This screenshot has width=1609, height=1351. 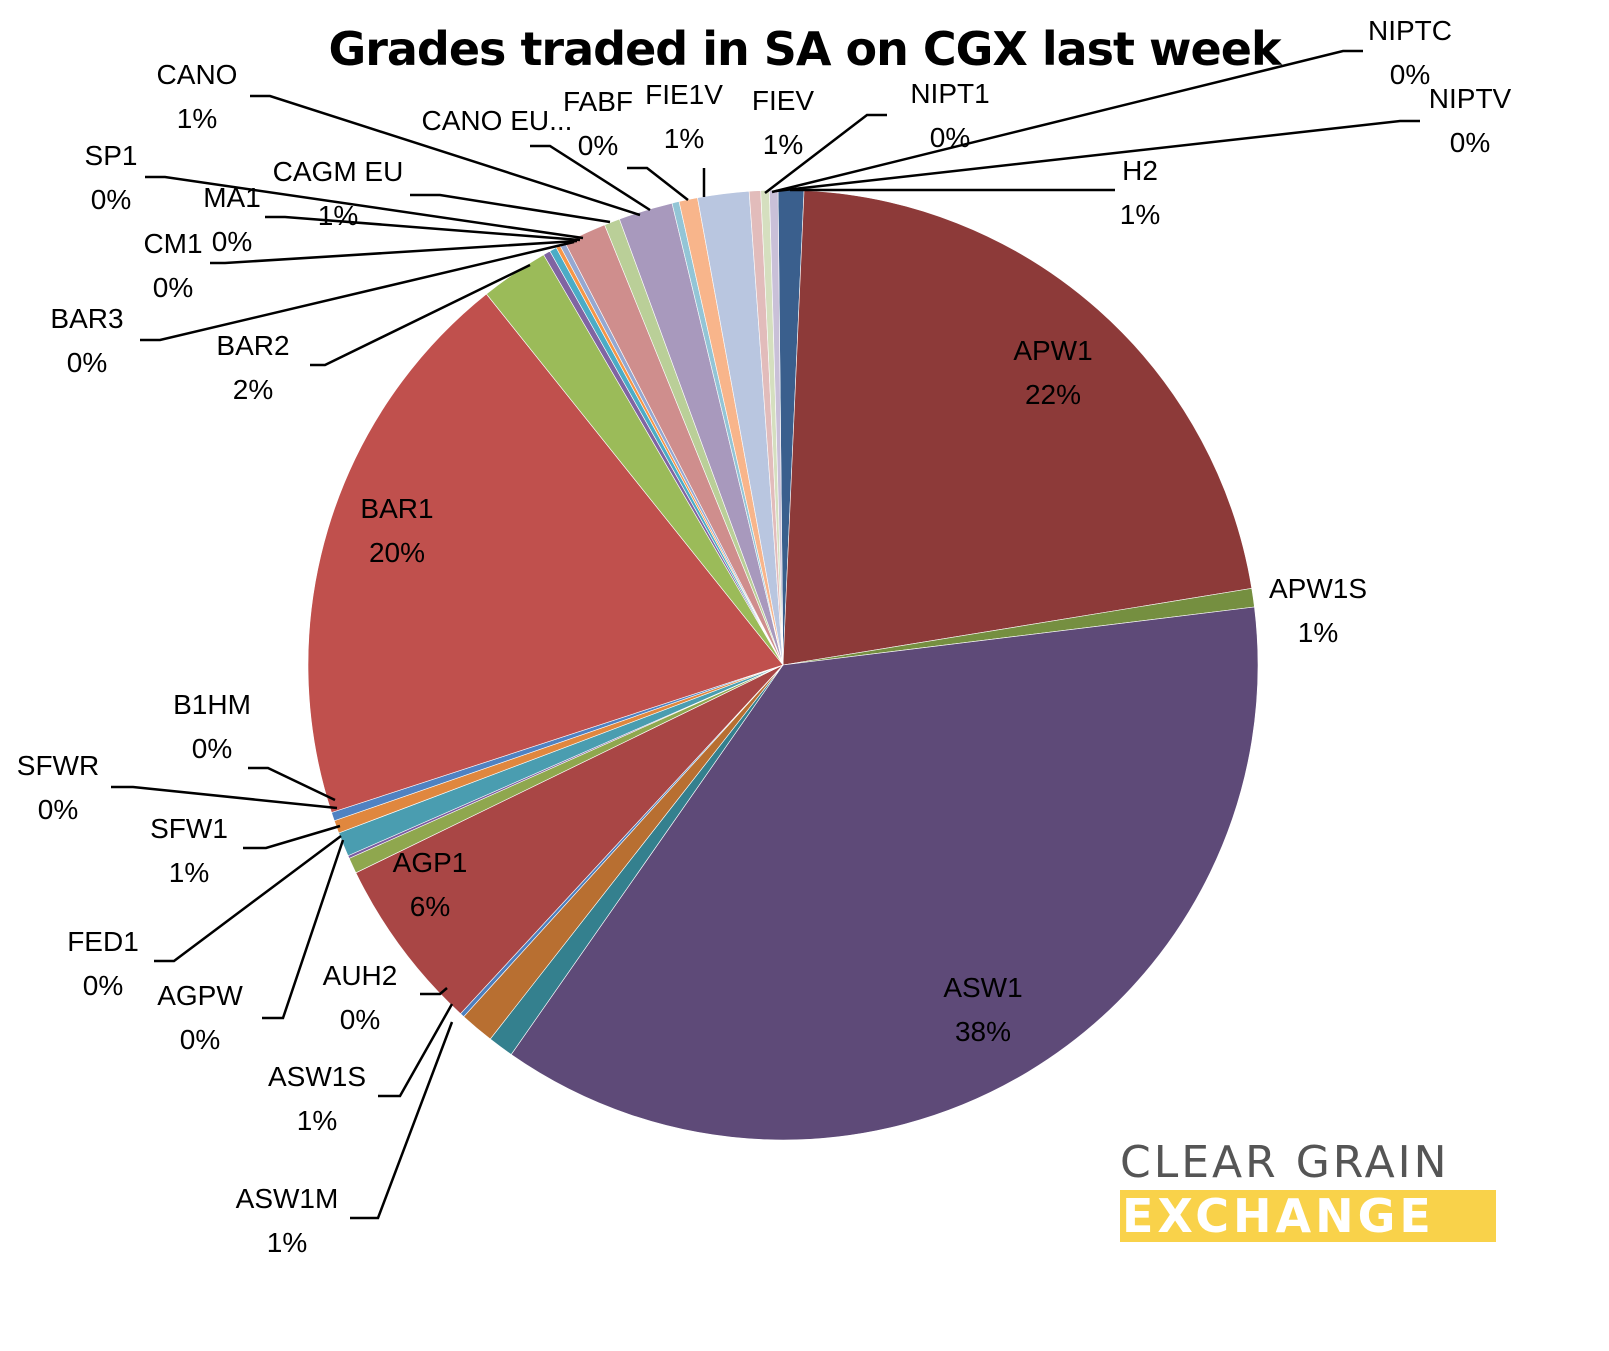 I want to click on chart-title: Grades traded in SA on CGX last week, so click(x=804, y=49).